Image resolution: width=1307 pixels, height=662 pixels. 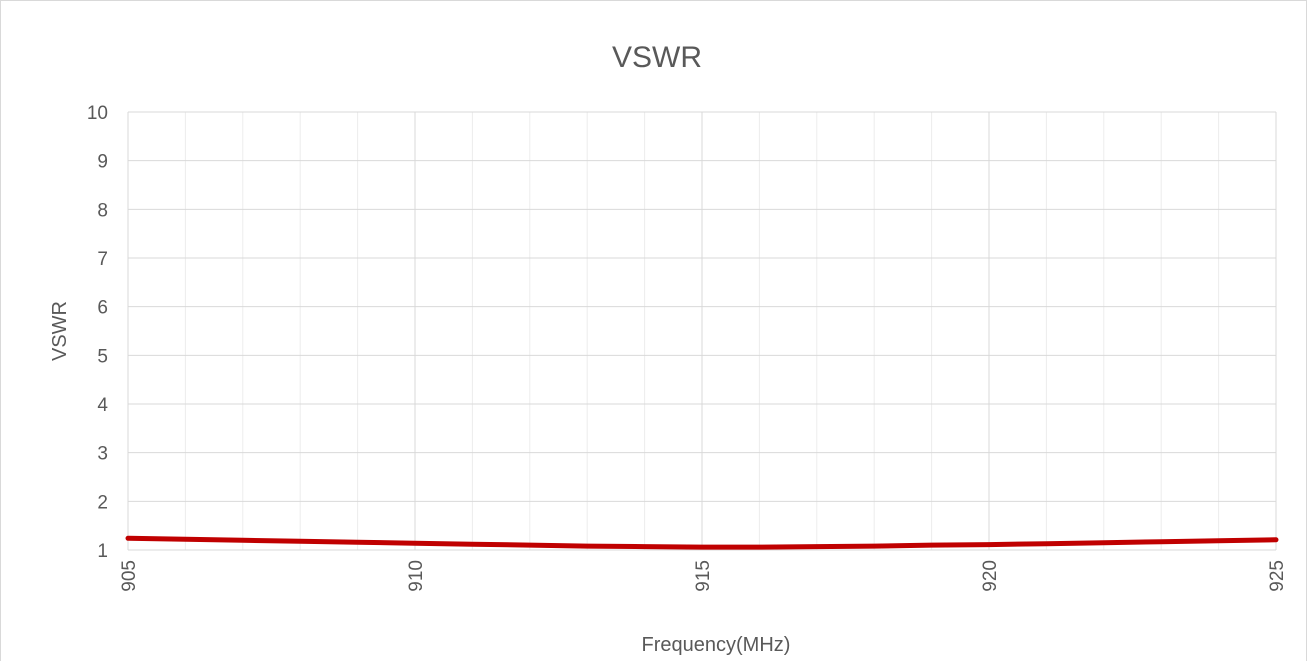 What do you see at coordinates (129, 576) in the screenshot?
I see `x-tick-label: 905` at bounding box center [129, 576].